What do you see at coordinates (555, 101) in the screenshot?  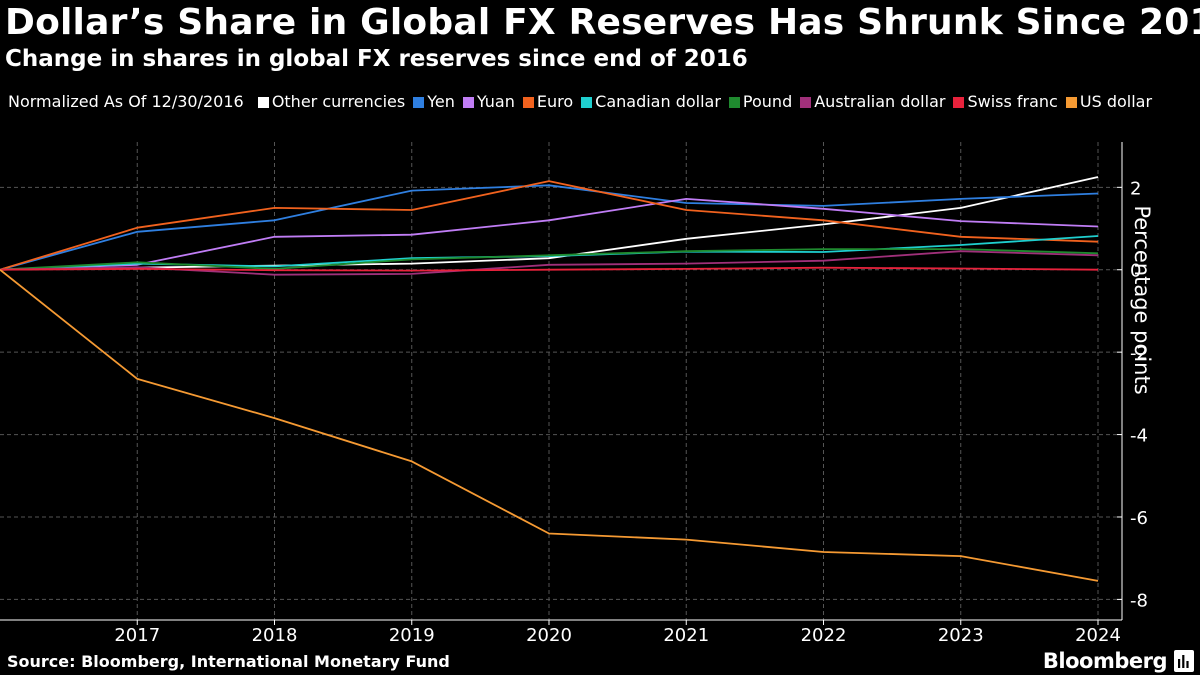 I see `legend-label: Euro` at bounding box center [555, 101].